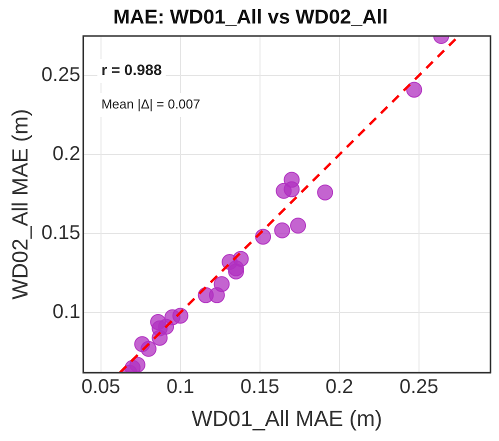  Describe the element at coordinates (66, 154) in the screenshot. I see `y-tick-label: 0.2` at that location.